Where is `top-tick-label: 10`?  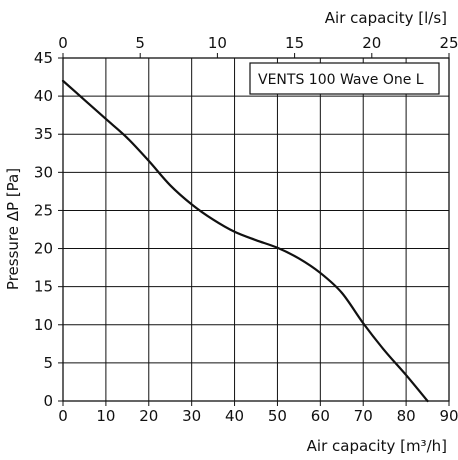
top-tick-label: 10 is located at coordinates (217, 43).